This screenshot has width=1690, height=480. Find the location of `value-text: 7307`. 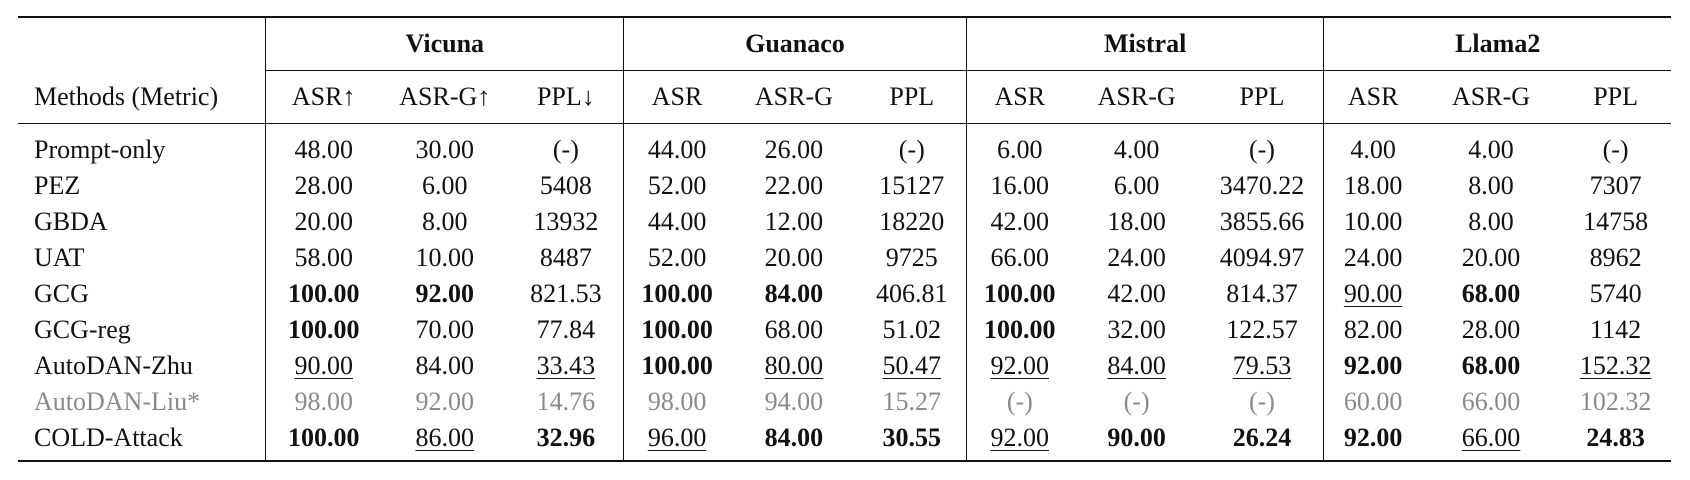

value-text: 7307 is located at coordinates (1615, 185).